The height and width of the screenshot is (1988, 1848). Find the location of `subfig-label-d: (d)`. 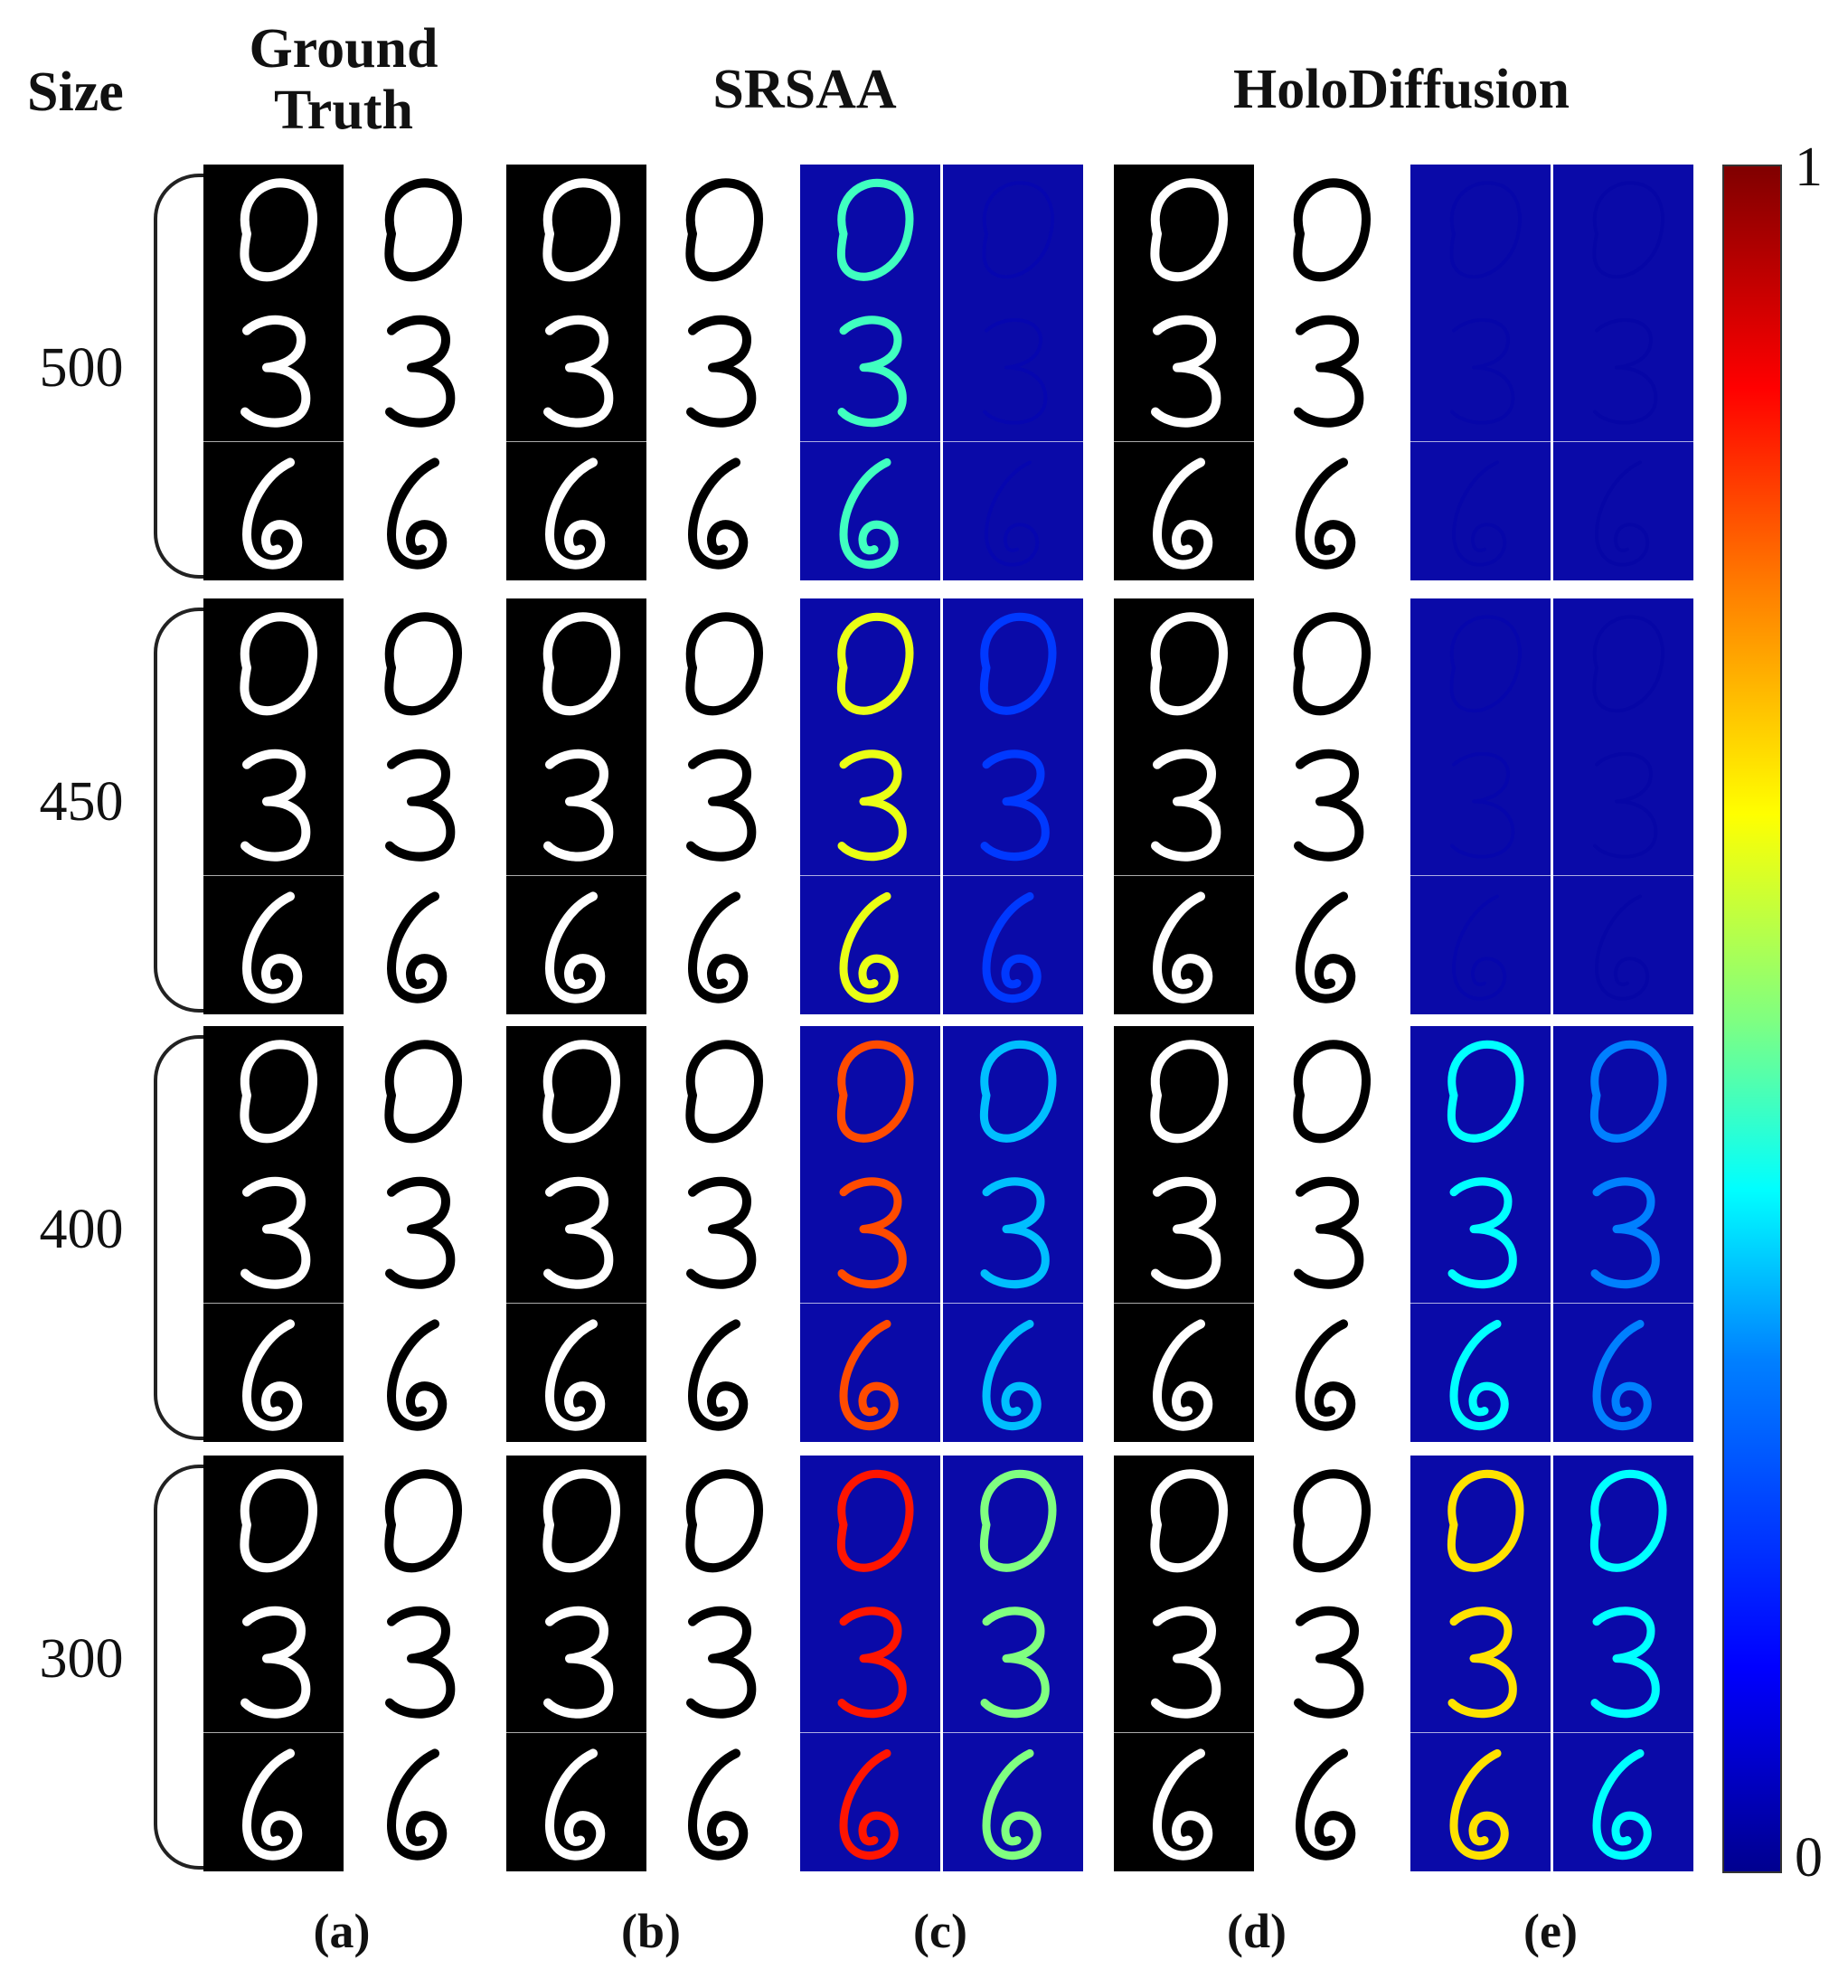

subfig-label-d: (d) is located at coordinates (1257, 1931).